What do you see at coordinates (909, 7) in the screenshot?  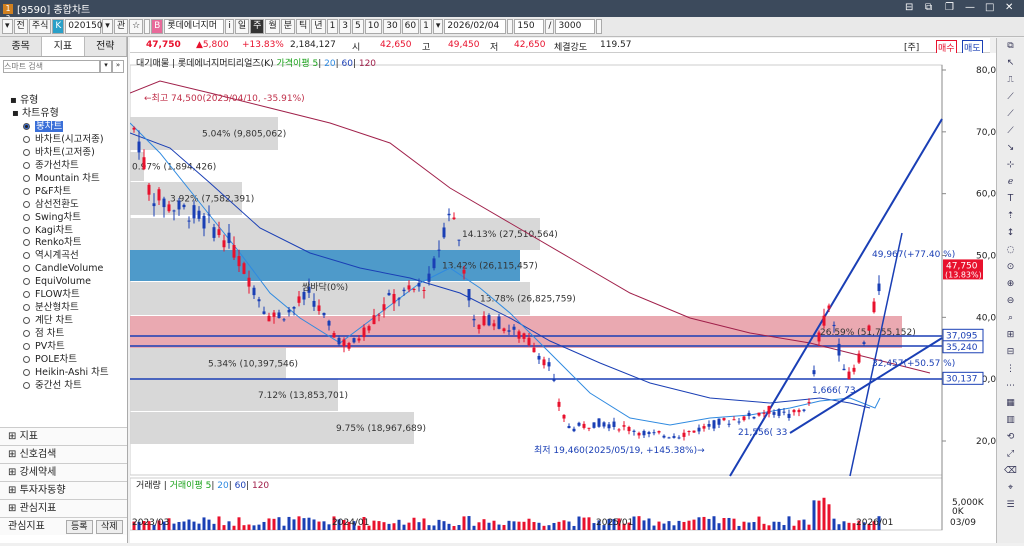 I see `pin-icon: ⊟` at bounding box center [909, 7].